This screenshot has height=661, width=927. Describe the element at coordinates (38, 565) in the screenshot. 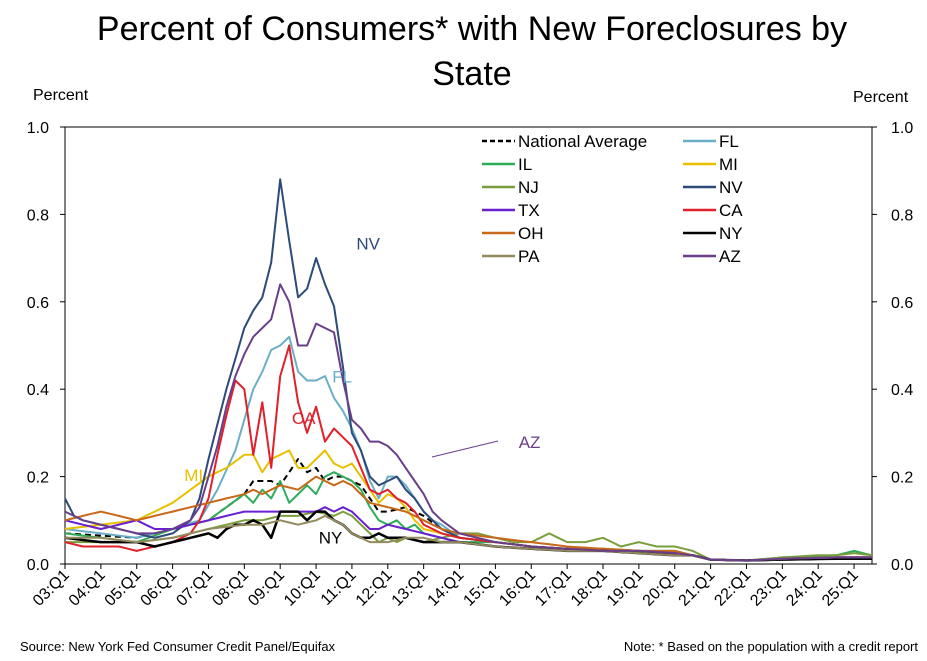

I see `y-tick-left-label: 0.0` at that location.